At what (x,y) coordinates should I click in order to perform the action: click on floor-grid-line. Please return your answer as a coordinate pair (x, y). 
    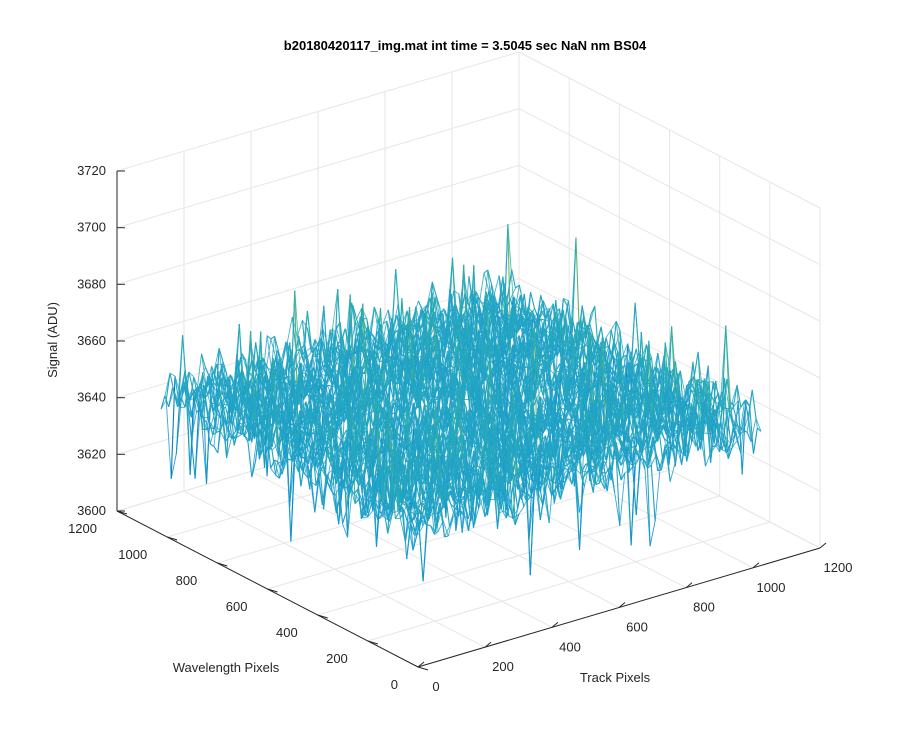
    Looking at the image, I should click on (568, 581).